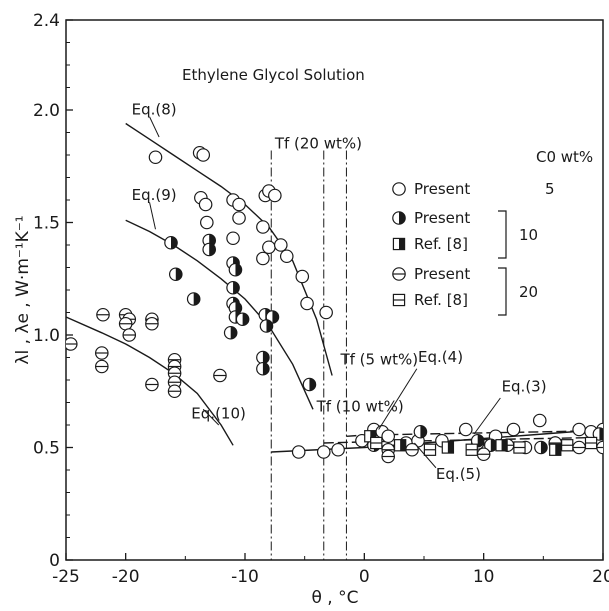 Image resolution: width=609 pixels, height=611 pixels. What do you see at coordinates (239, 218) in the screenshot?
I see `data-point-s0-p9` at bounding box center [239, 218].